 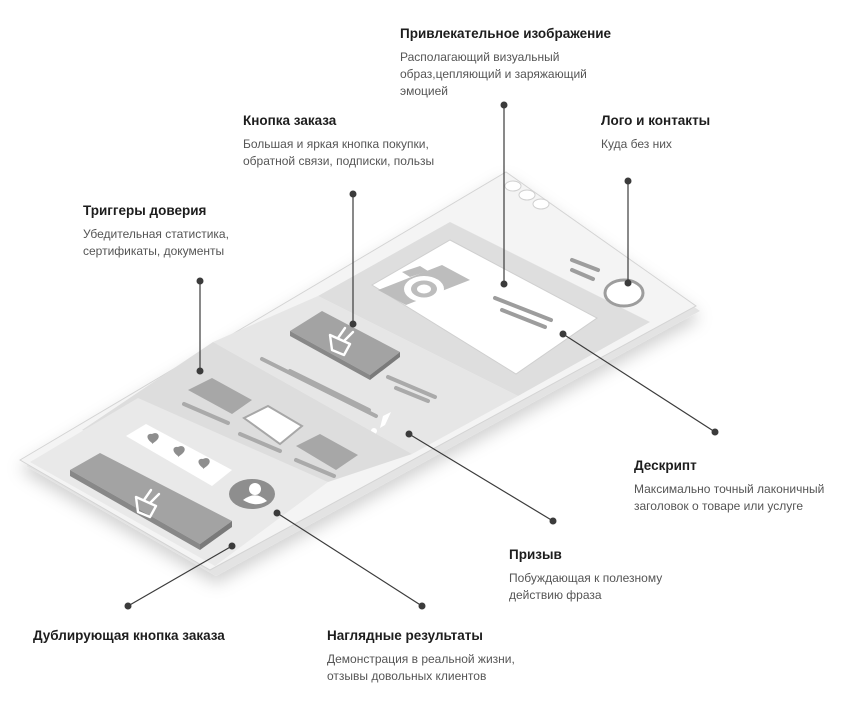 I want to click on results-section, so click(x=179, y=482).